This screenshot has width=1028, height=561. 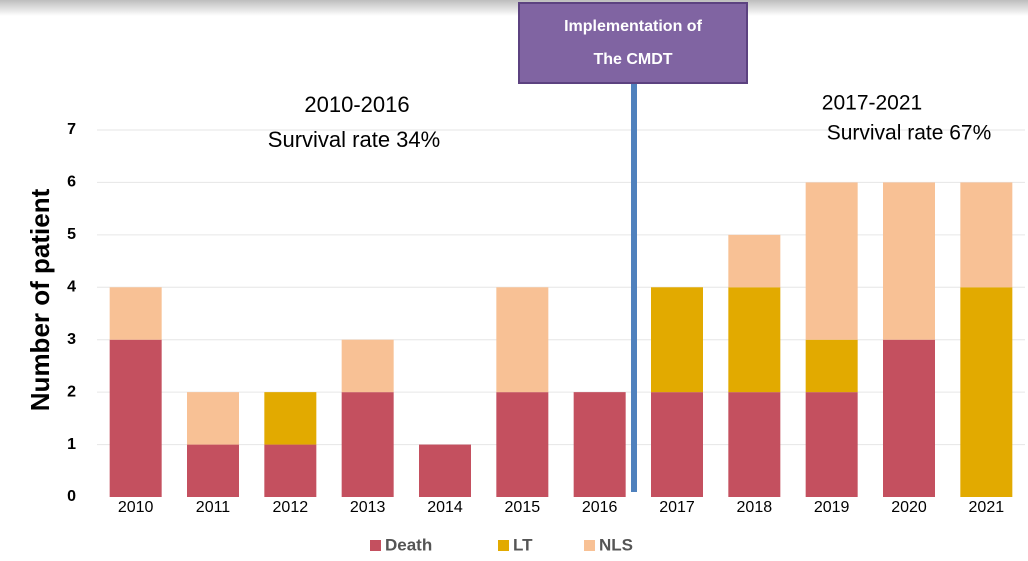 I want to click on y-axis-label: Number of patient, so click(x=40, y=299).